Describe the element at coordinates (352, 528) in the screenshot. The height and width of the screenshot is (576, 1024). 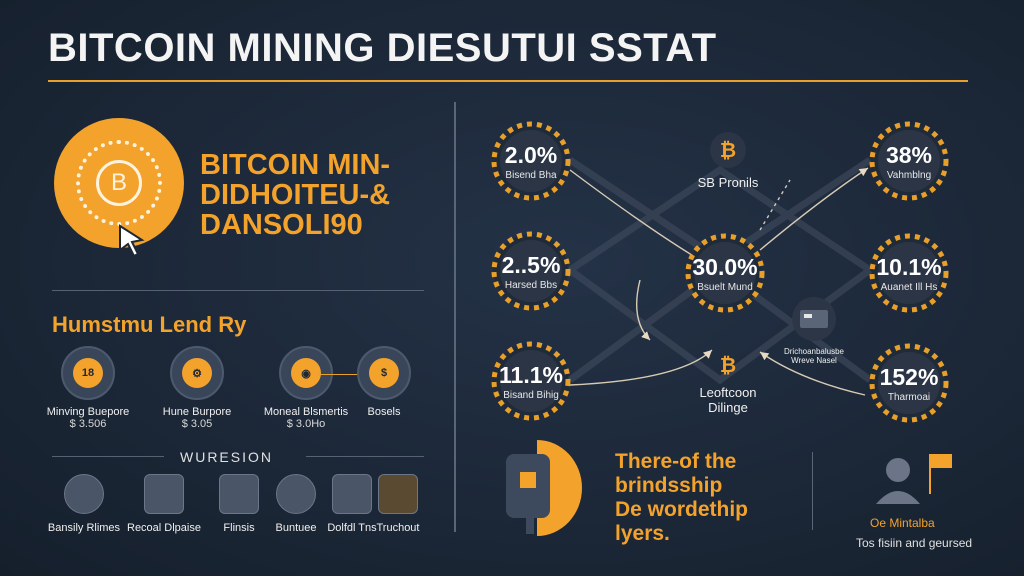
I see `tool-label: Dolfdl Tns` at that location.